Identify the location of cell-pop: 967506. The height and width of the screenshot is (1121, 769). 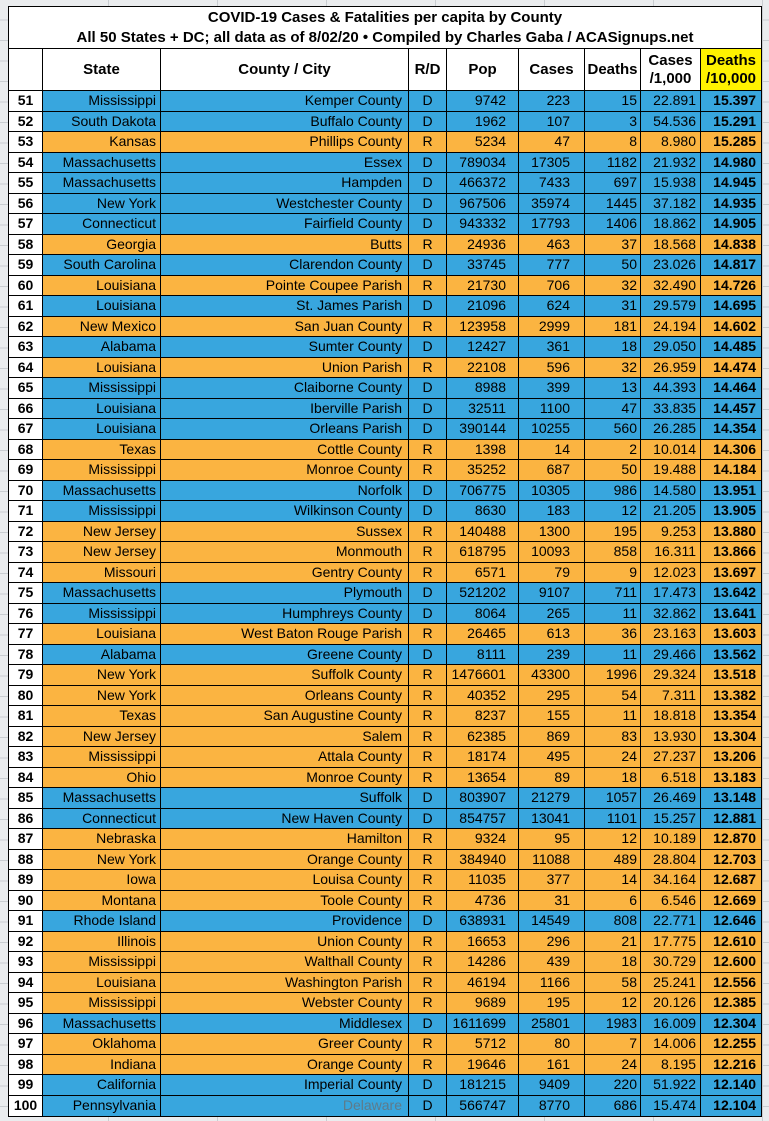
(483, 203).